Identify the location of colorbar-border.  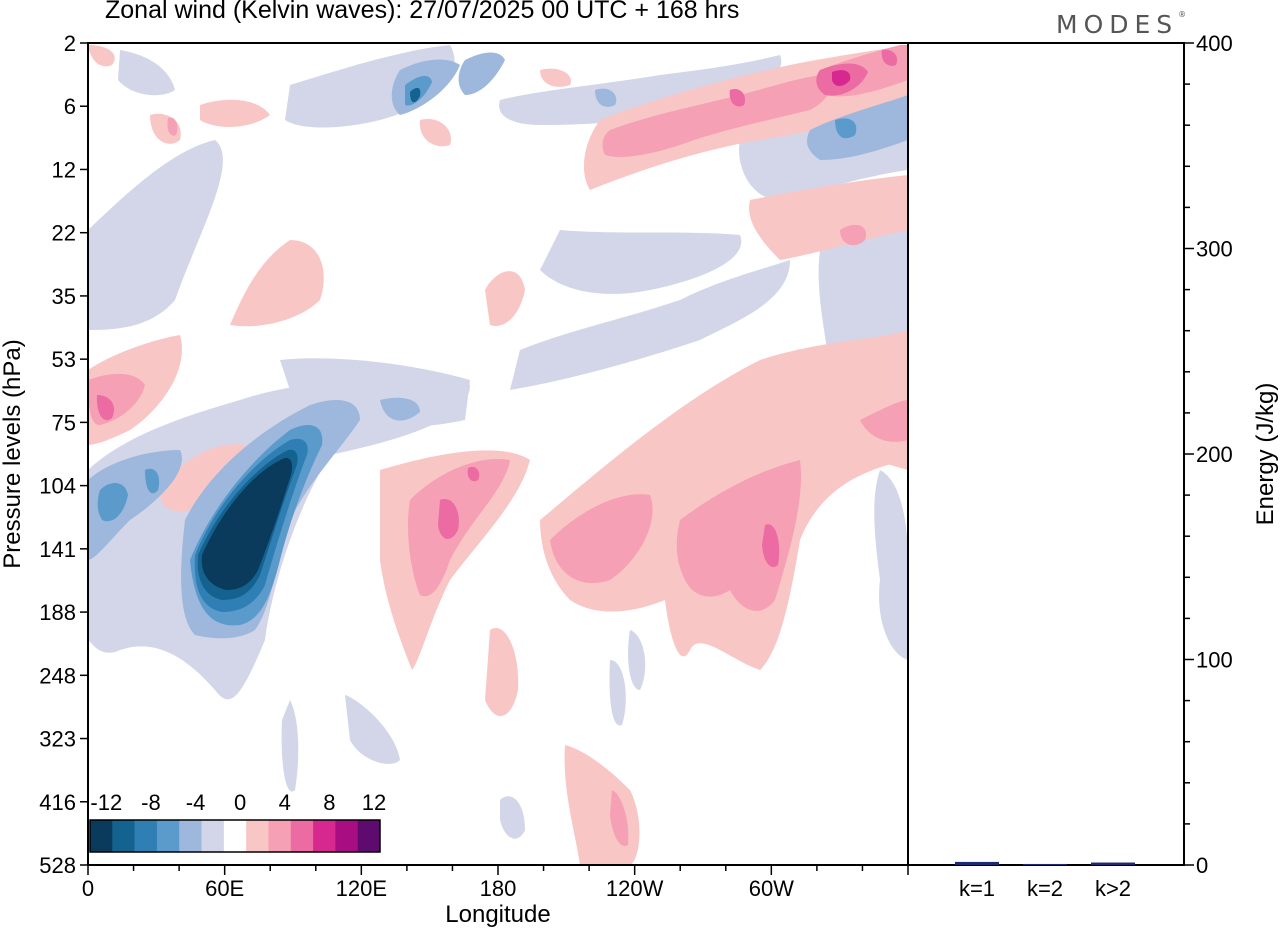
(235, 836).